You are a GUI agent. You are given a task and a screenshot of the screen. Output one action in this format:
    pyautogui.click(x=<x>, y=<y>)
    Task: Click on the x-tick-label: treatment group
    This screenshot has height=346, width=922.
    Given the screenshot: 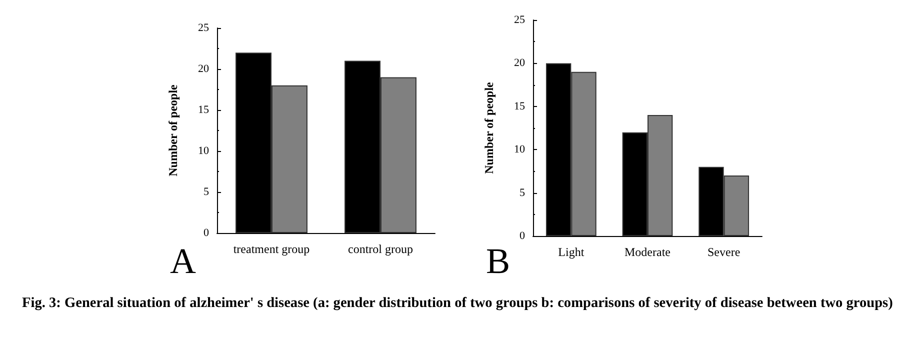 What is the action you would take?
    pyautogui.click(x=271, y=249)
    